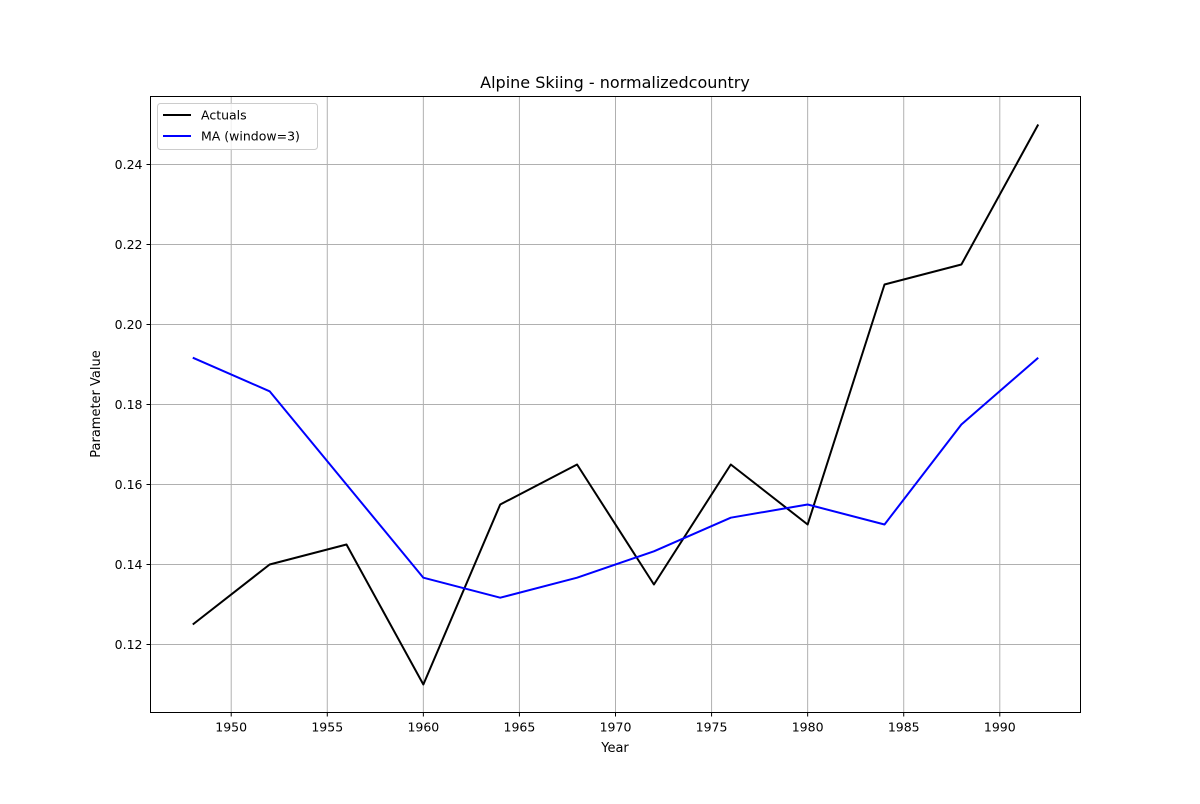  Describe the element at coordinates (250, 136) in the screenshot. I see `legend-label-moving-average: MA (window=3)` at that location.